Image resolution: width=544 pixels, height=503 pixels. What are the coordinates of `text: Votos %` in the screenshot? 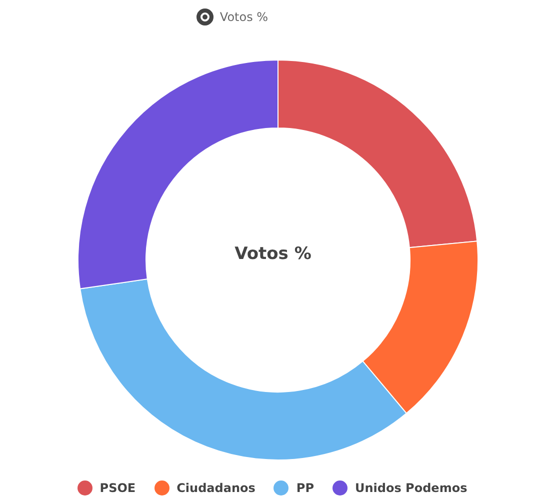 It's located at (273, 254).